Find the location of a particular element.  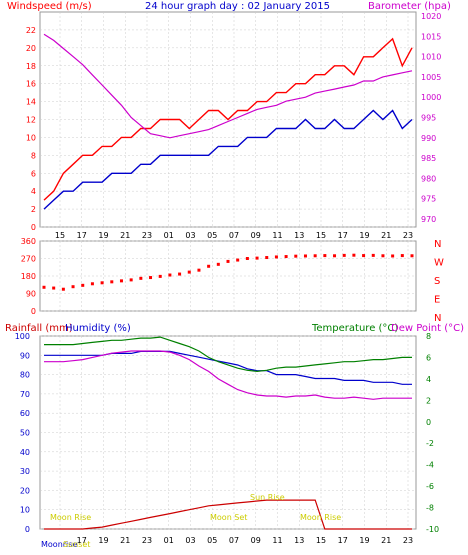

dewpoint-label: Dew Point (°C) is located at coordinates (427, 328).